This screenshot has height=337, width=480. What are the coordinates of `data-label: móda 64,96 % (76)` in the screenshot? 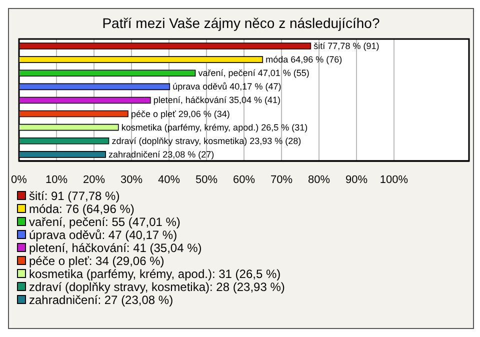 It's located at (304, 59).